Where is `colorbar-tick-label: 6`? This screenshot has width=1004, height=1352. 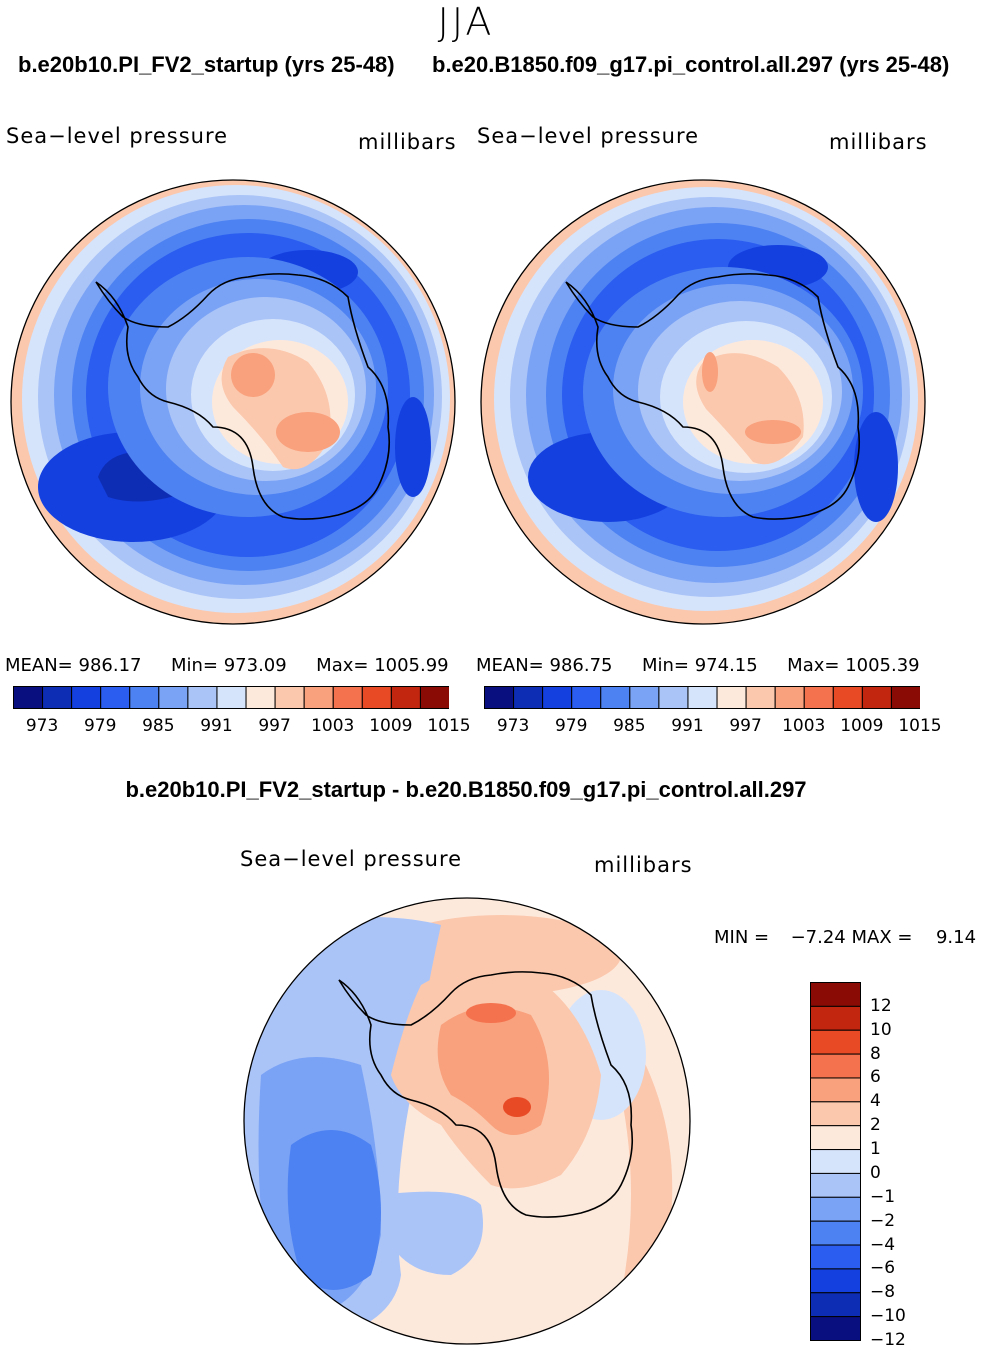
colorbar-tick-label: 6 is located at coordinates (875, 1077).